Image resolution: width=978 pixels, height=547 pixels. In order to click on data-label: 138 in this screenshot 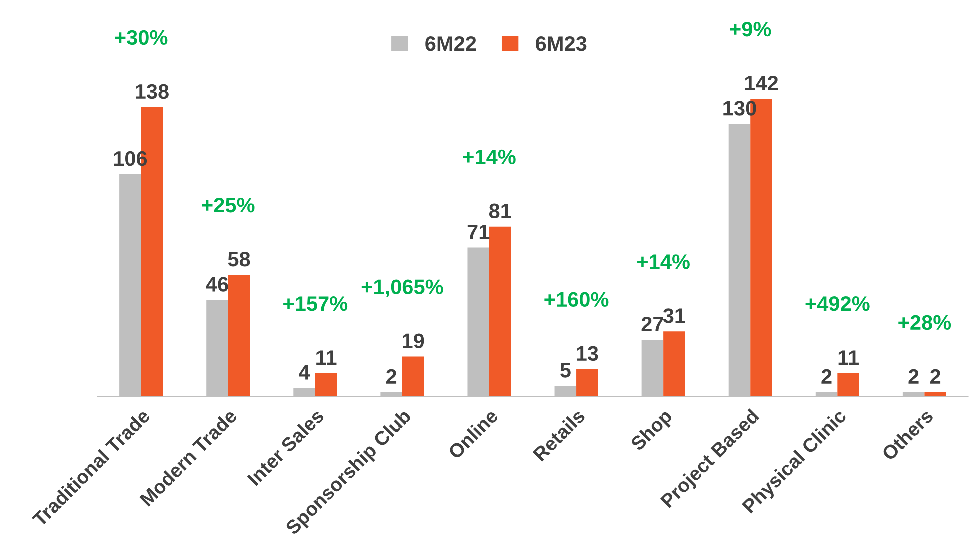, I will do `click(152, 92)`.